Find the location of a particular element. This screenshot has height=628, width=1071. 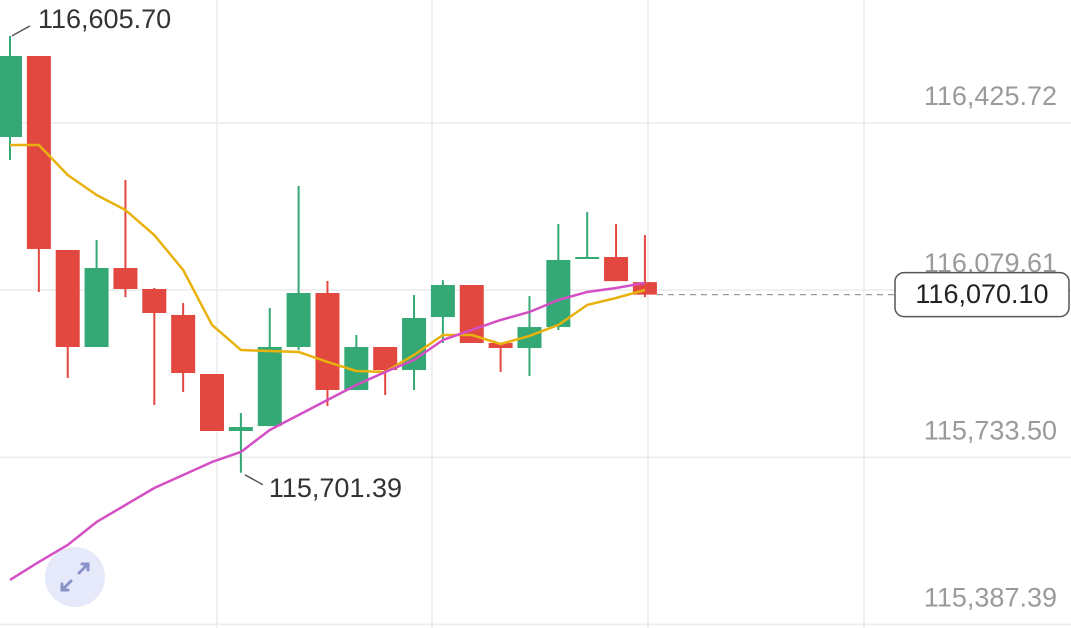

y-tick-label: 115,387.39 is located at coordinates (990, 598).